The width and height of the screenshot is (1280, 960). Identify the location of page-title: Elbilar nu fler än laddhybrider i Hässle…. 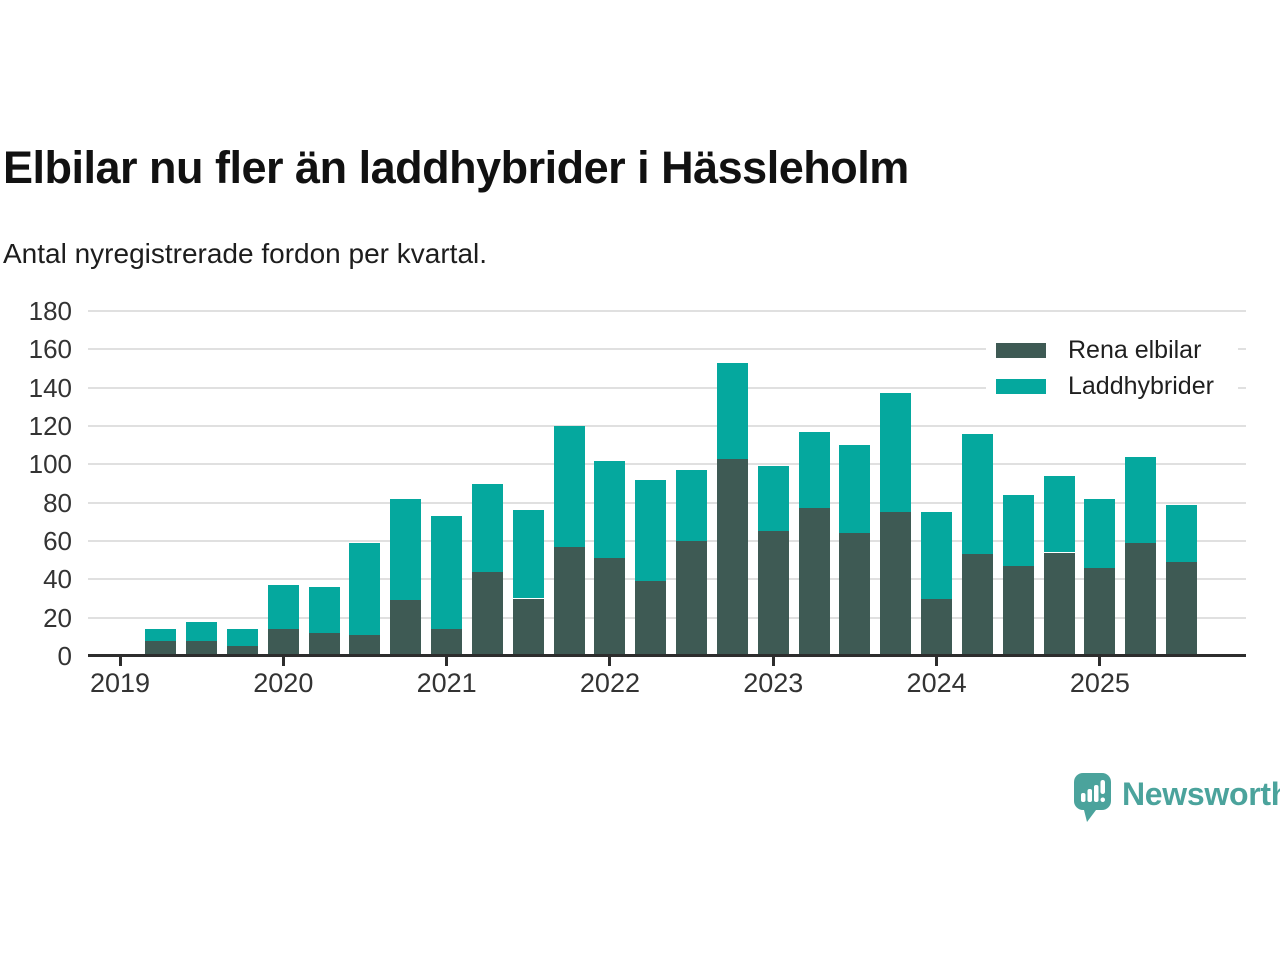
(456, 167).